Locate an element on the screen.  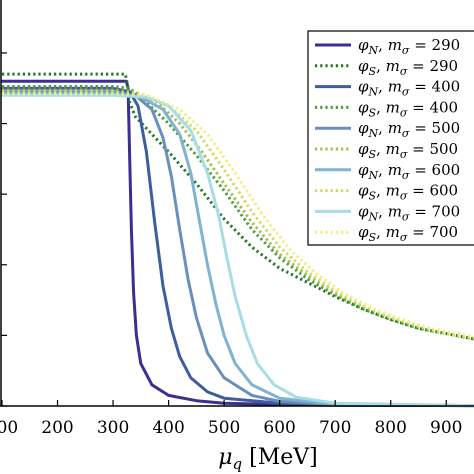
legend-label-2: φN, mσ = 400 is located at coordinates (409, 88).